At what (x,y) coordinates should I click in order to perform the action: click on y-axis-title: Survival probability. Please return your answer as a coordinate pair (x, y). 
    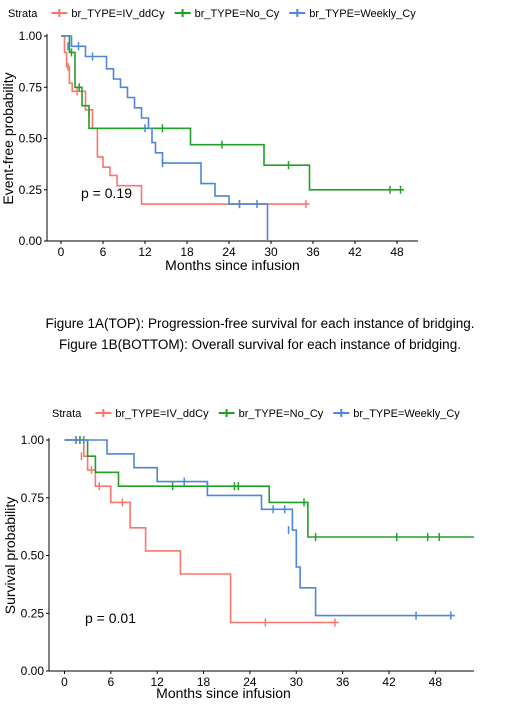
    Looking at the image, I should click on (10, 556).